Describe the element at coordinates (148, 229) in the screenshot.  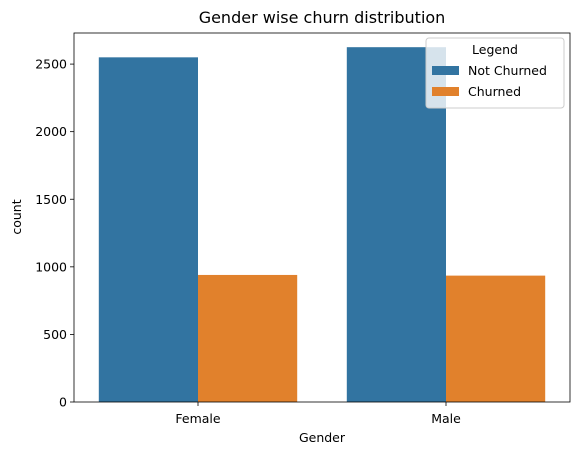
I see `bar-not-churned-female` at that location.